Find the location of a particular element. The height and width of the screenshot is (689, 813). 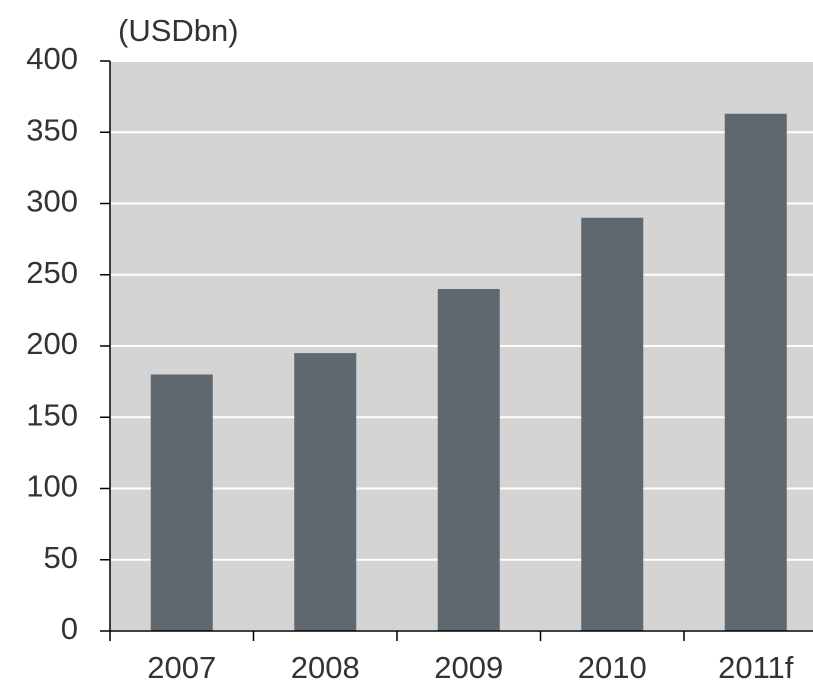

x-tick-label: 2011f is located at coordinates (756, 667).